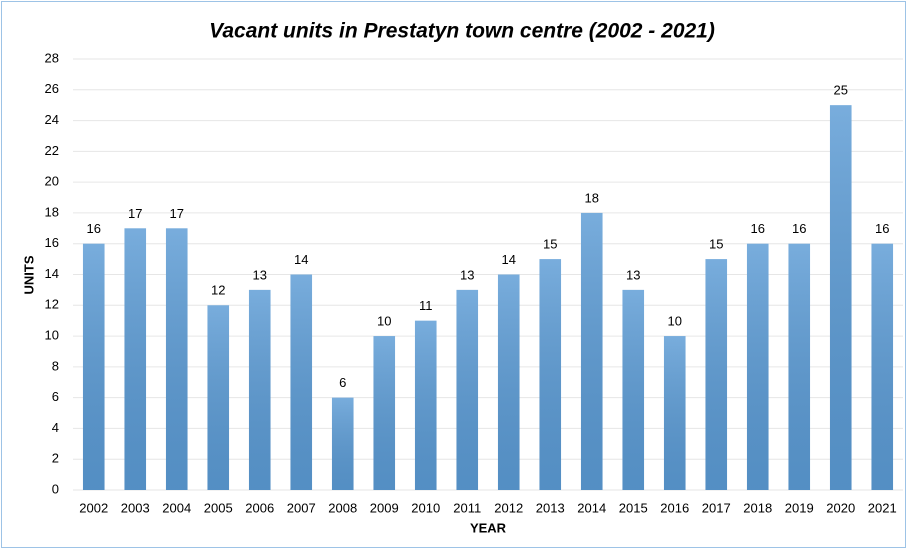 Image resolution: width=907 pixels, height=549 pixels. I want to click on x-tick-label: 2008, so click(342, 507).